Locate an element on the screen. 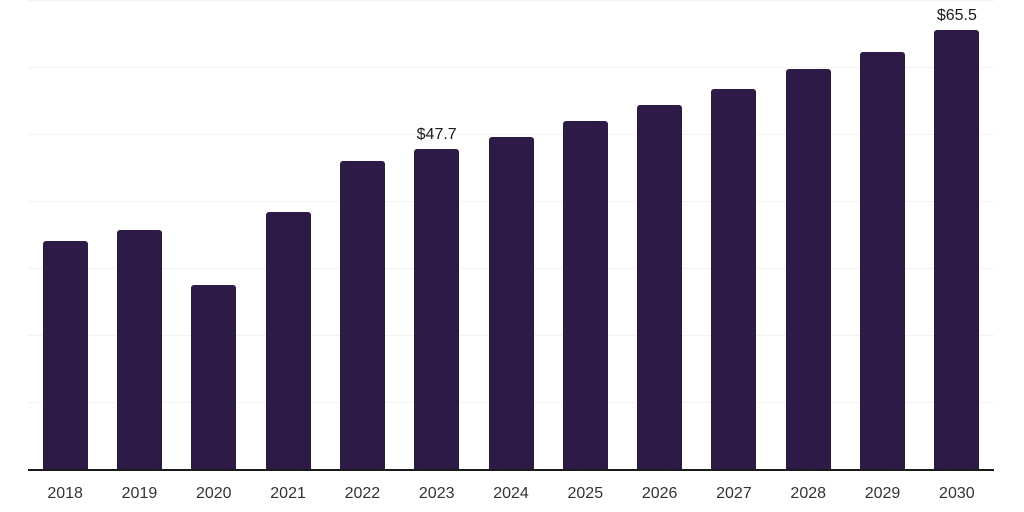  bar-2022 is located at coordinates (362, 315).